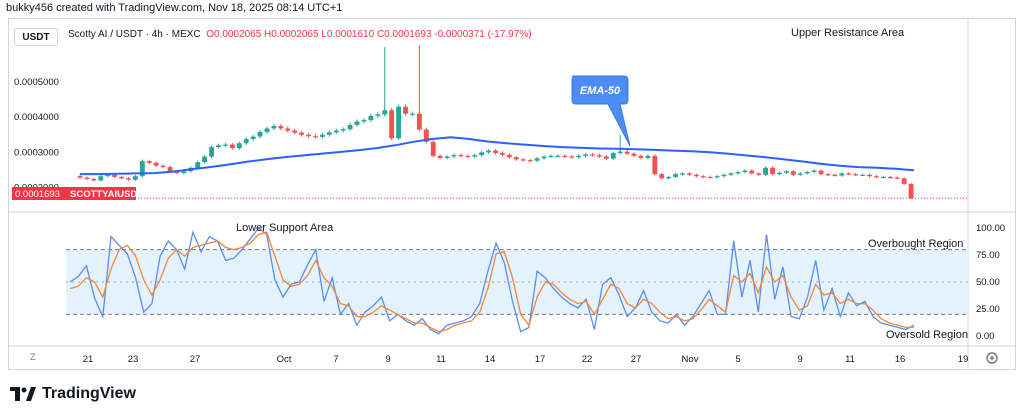  What do you see at coordinates (850, 359) in the screenshot?
I see `time-tick-label: 11` at bounding box center [850, 359].